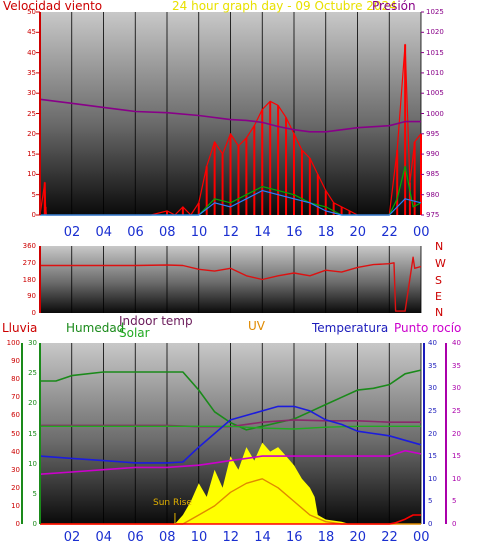 The height and width of the screenshot is (554, 499). Describe the element at coordinates (15, 415) in the screenshot. I see `humidity-y-tick: 60` at that location.